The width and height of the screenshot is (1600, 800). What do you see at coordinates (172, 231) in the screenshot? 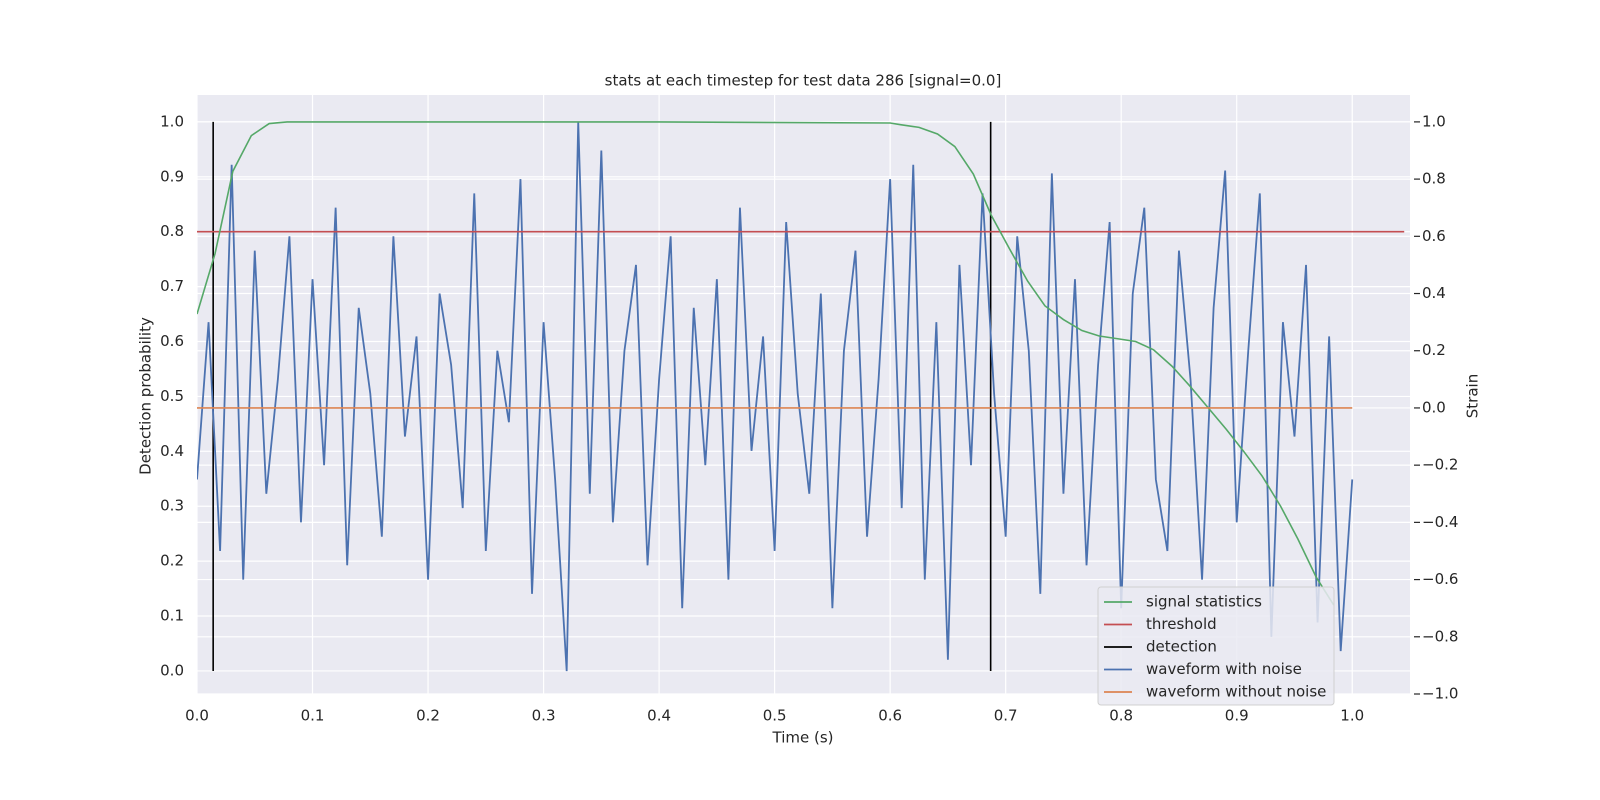
I see `y-tick-label: 0.8` at bounding box center [172, 231].